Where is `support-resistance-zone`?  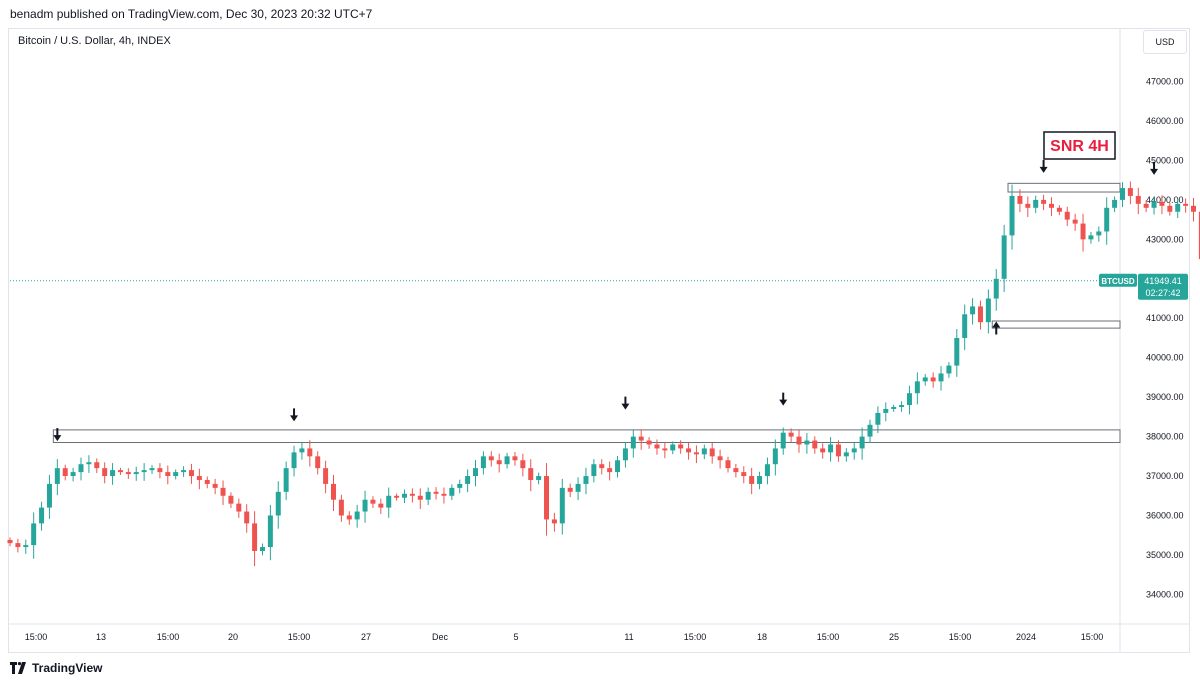 support-resistance-zone is located at coordinates (1056, 324).